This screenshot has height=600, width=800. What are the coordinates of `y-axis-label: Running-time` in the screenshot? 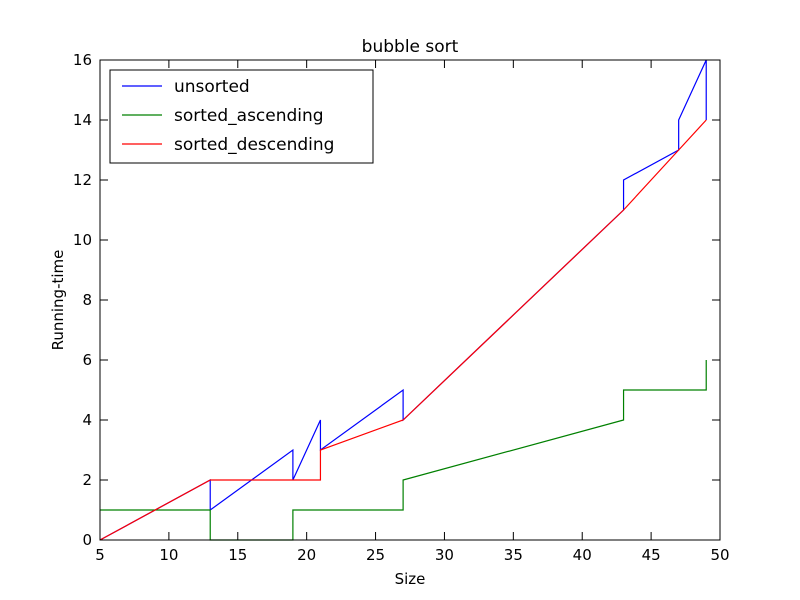 It's located at (58, 300).